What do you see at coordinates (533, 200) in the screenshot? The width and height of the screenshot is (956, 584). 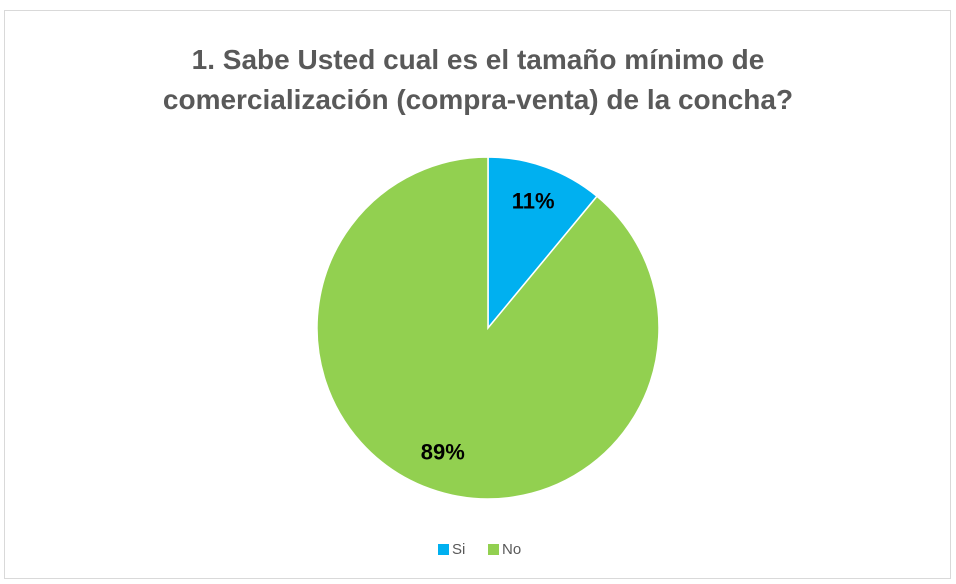 I see `data-label: 11%` at bounding box center [533, 200].